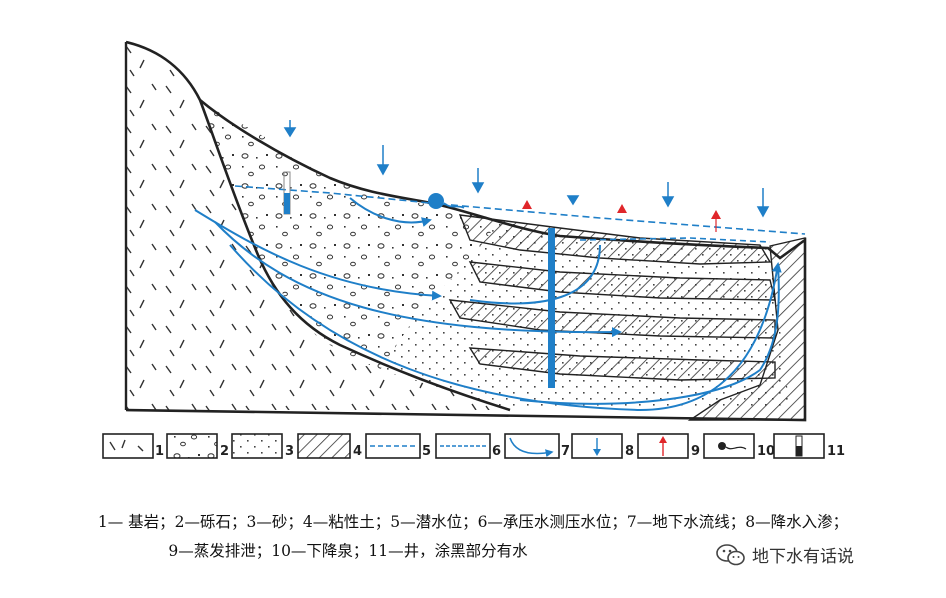 Image resolution: width=946 pixels, height=598 pixels. Describe the element at coordinates (159, 451) in the screenshot. I see `legend-number: 1` at that location.